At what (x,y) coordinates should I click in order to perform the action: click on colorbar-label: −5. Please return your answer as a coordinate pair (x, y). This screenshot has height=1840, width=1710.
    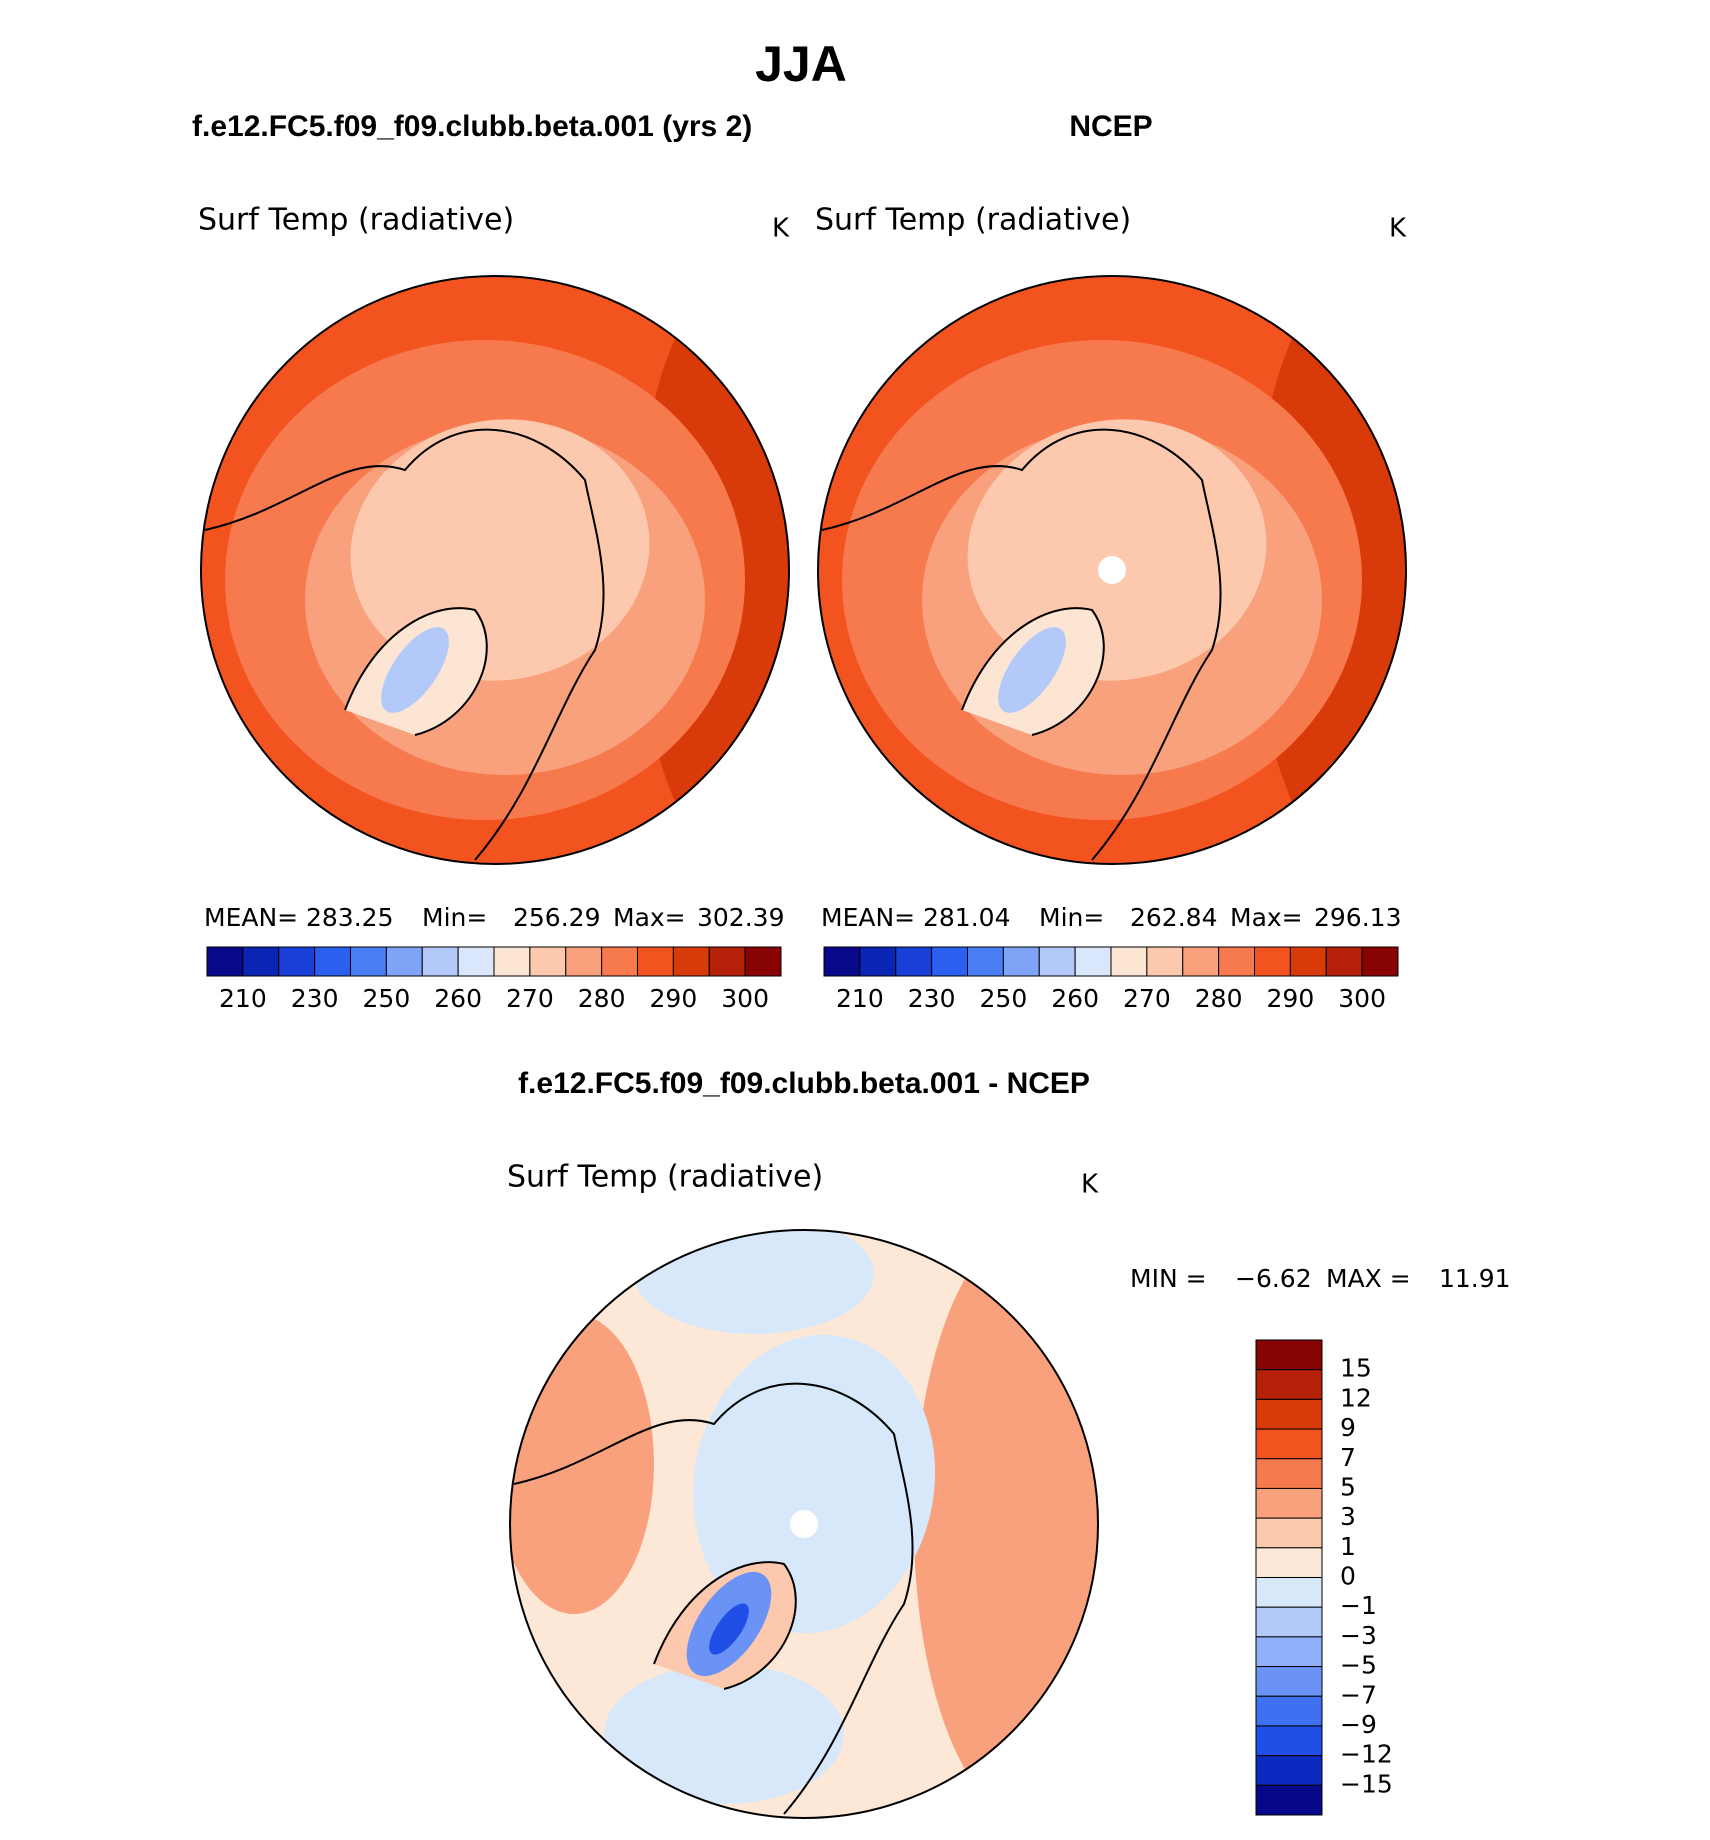
    Looking at the image, I should click on (1358, 1665).